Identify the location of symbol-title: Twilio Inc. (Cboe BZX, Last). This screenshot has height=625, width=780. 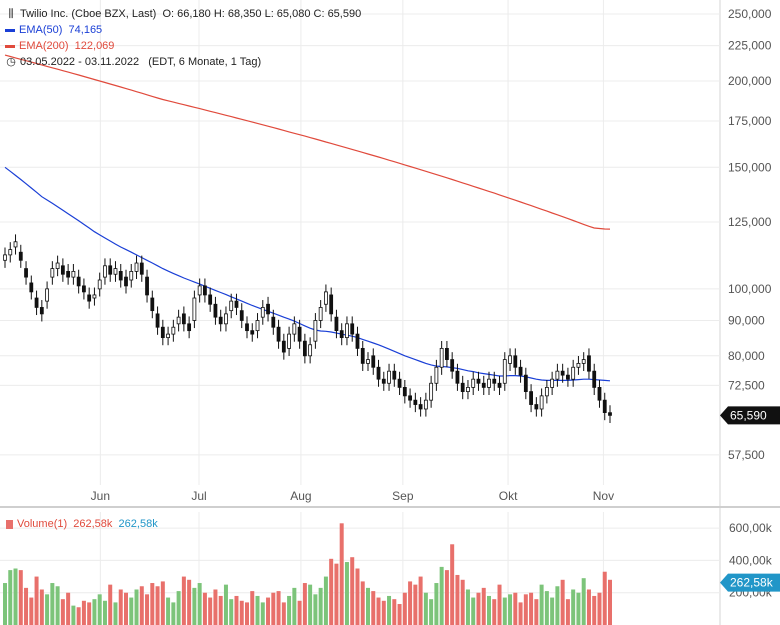
(88, 14).